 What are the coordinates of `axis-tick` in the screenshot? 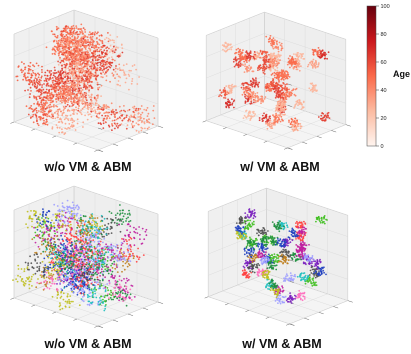 It's located at (319, 137).